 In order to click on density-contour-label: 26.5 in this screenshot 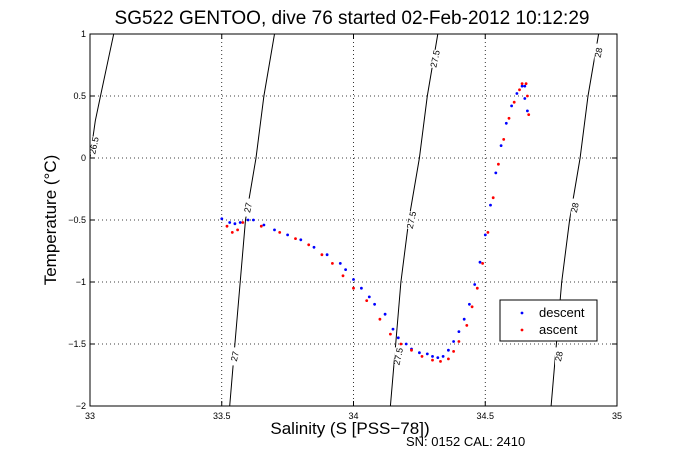, I will do `click(93, 145)`.